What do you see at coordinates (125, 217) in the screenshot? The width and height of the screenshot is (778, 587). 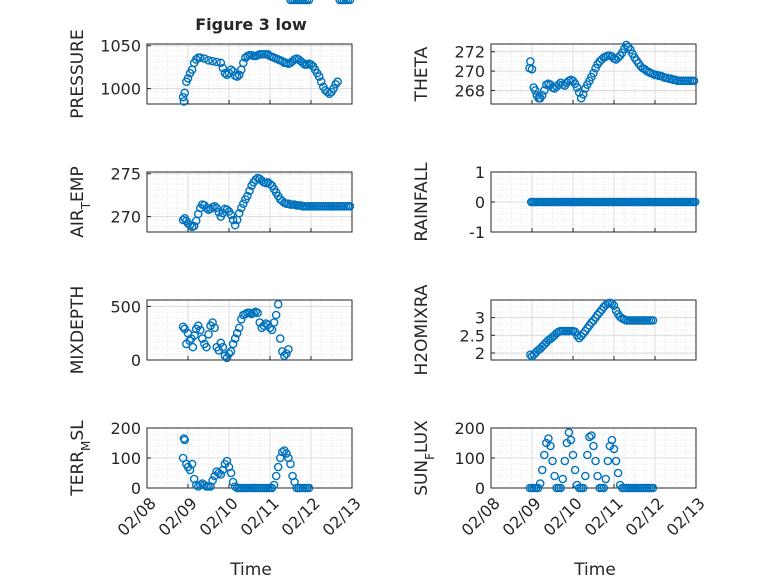 I see `y-tick-label: 270` at bounding box center [125, 217].